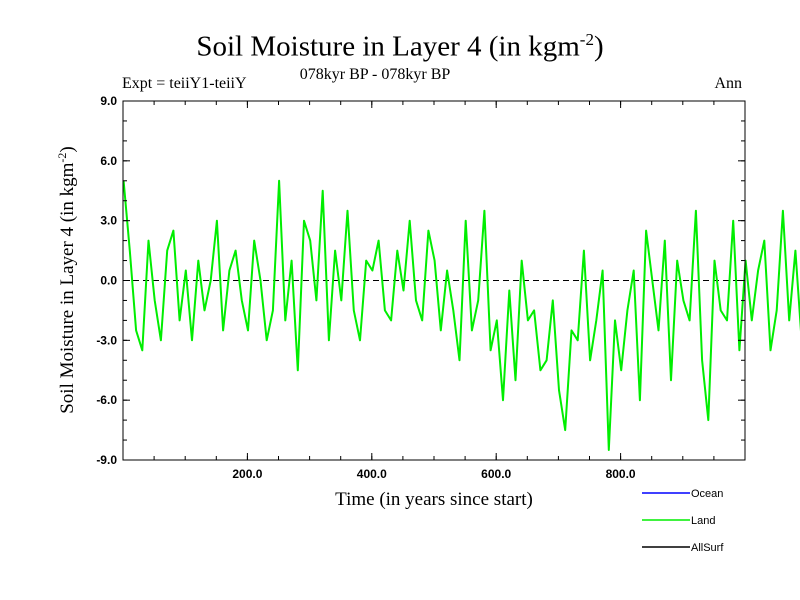 The width and height of the screenshot is (800, 600). I want to click on x-axis-label: Time (in years since start), so click(434, 499).